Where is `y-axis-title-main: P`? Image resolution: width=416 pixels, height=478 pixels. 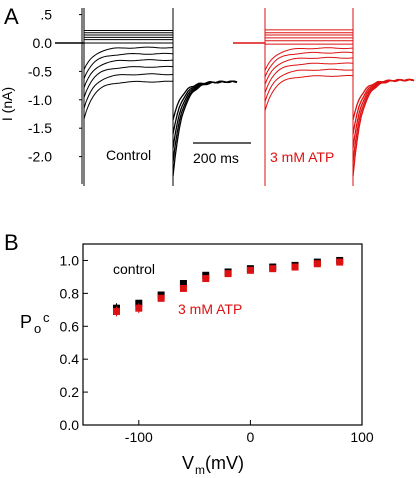 y-axis-title-main: P is located at coordinates (26, 322).